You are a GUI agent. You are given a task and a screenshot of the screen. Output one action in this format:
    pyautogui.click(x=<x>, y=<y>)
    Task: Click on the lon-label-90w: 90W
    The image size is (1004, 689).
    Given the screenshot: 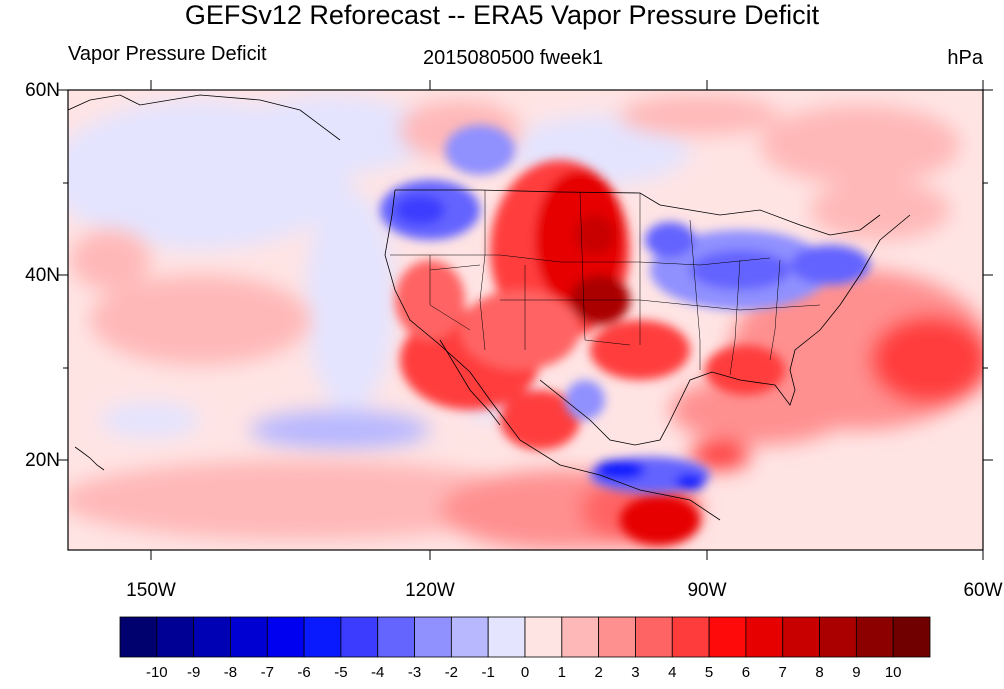 What is the action you would take?
    pyautogui.click(x=707, y=590)
    